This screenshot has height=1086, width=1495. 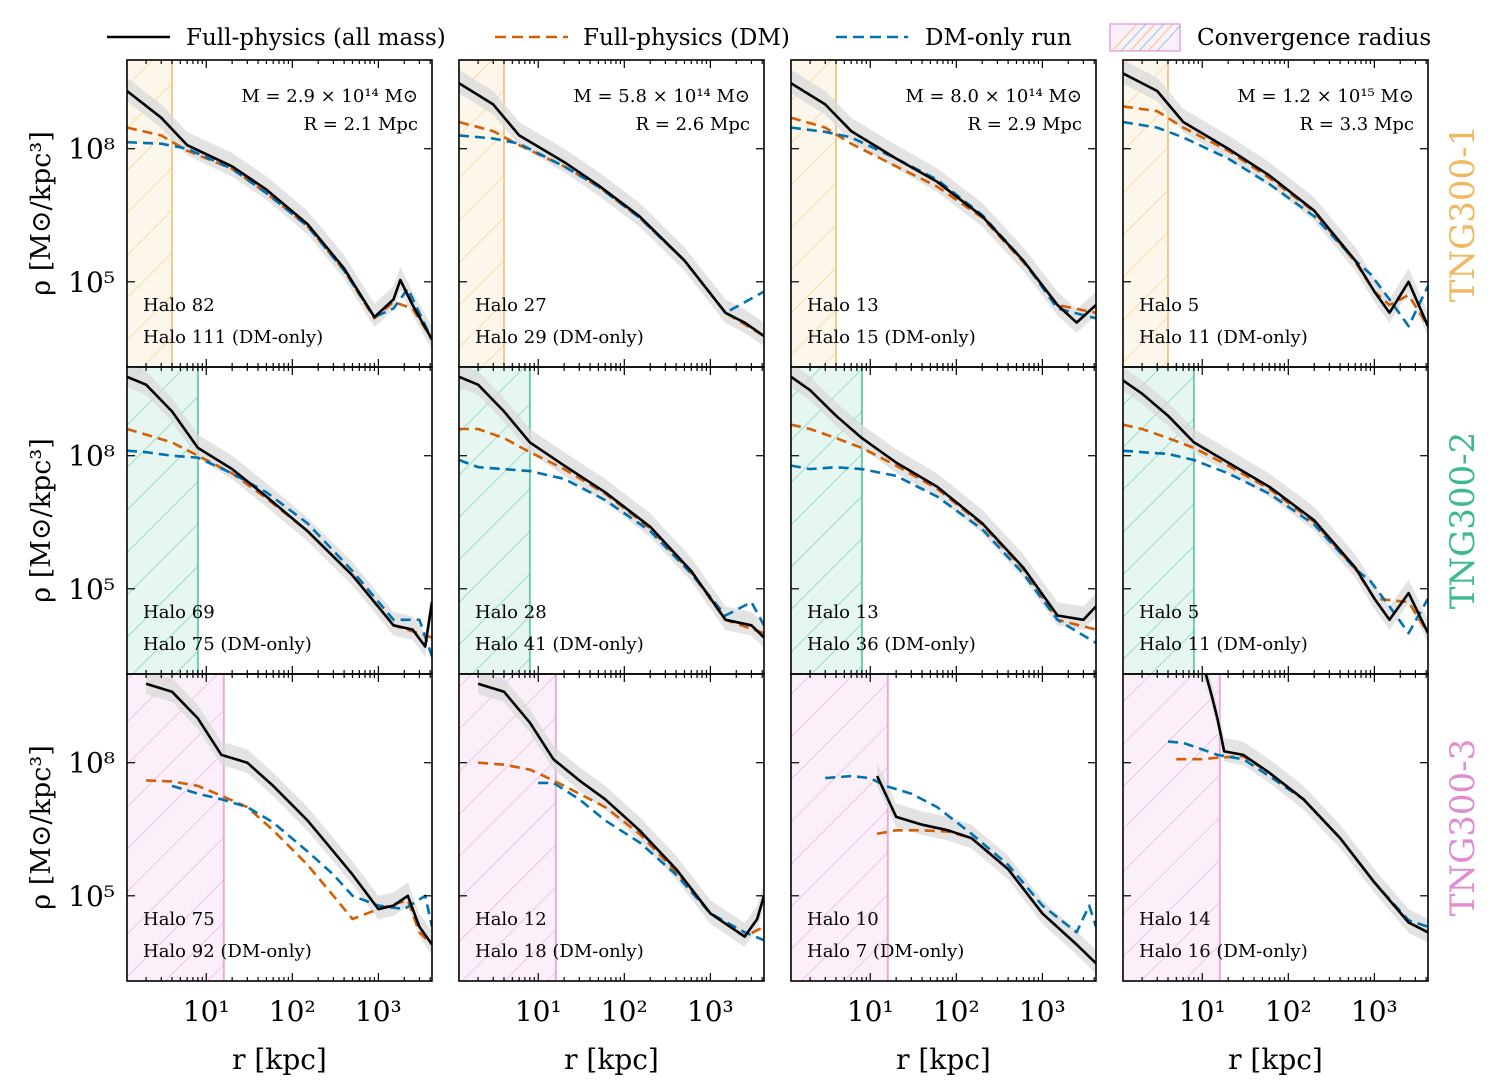 I want to click on legend-swatch-convergence, so click(x=1145, y=37).